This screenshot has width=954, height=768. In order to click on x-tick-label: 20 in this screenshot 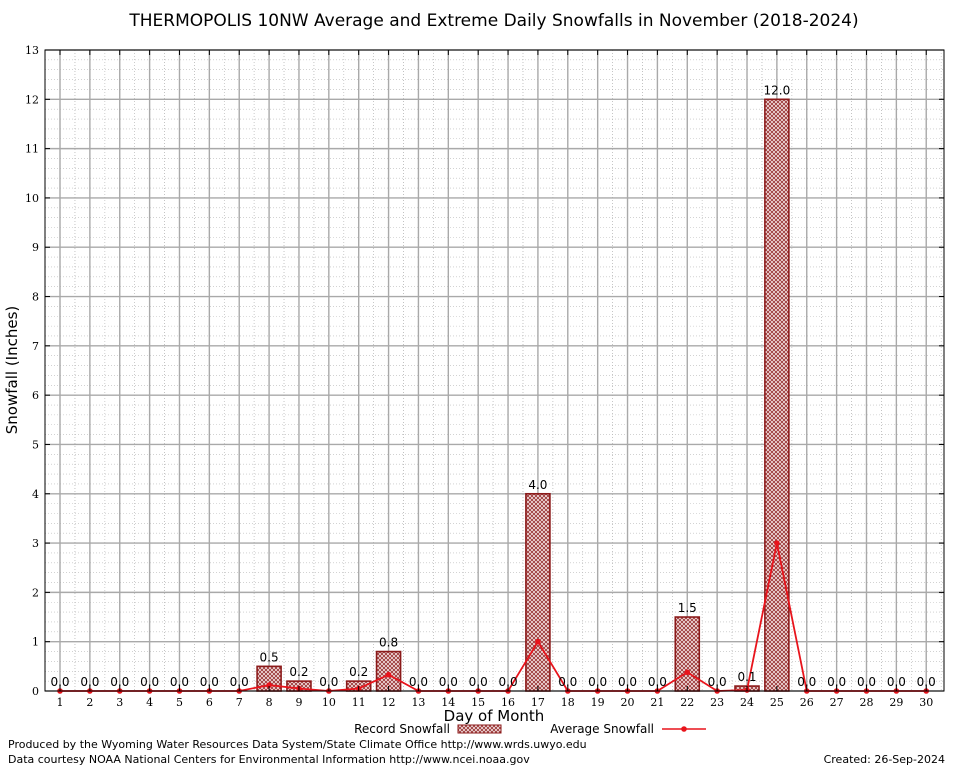, I will do `click(628, 702)`.